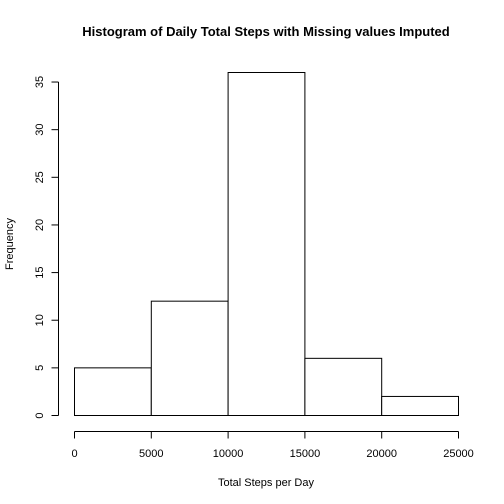  Describe the element at coordinates (40, 415) in the screenshot. I see `y-tick-label-0: 0` at that location.